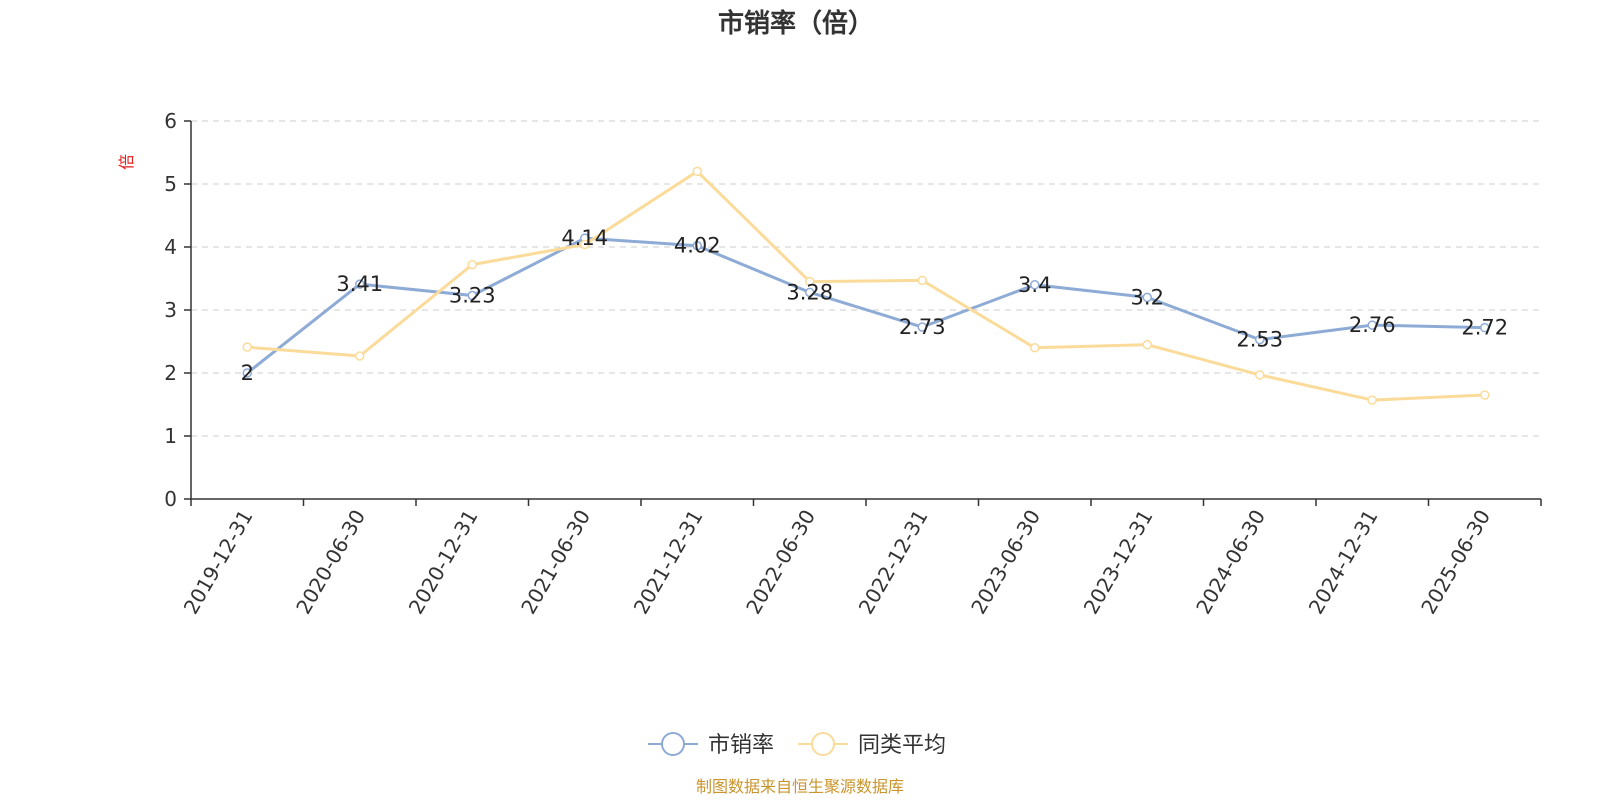 The width and height of the screenshot is (1600, 800). What do you see at coordinates (1455, 562) in the screenshot?
I see `x-tick-label: 2025-06-30` at bounding box center [1455, 562].